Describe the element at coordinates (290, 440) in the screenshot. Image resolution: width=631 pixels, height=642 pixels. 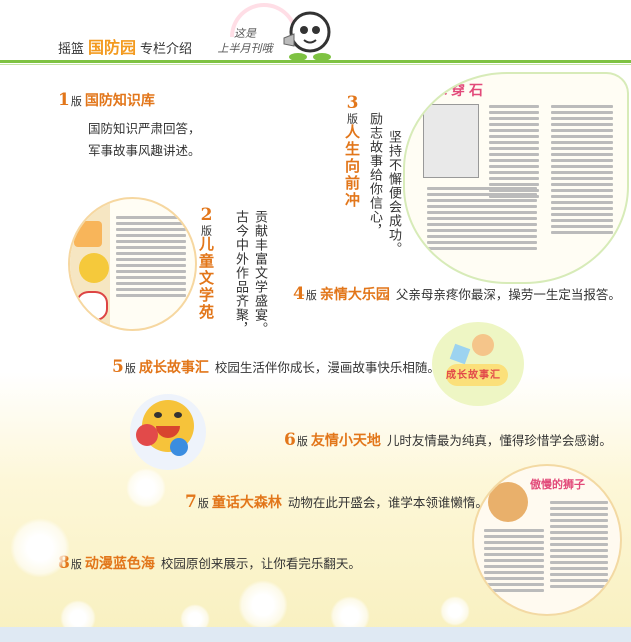
I see `section-number: 6` at that location.